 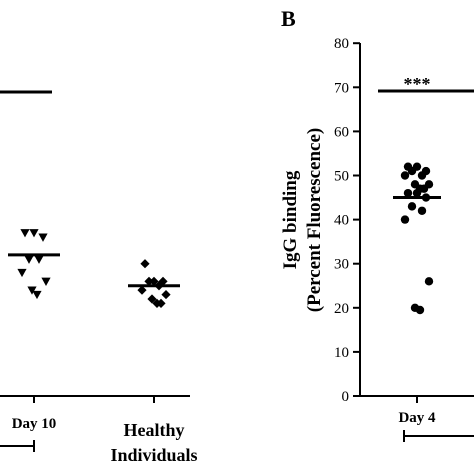 What do you see at coordinates (154, 430) in the screenshot?
I see `x-label-healthy: Healthy` at bounding box center [154, 430].